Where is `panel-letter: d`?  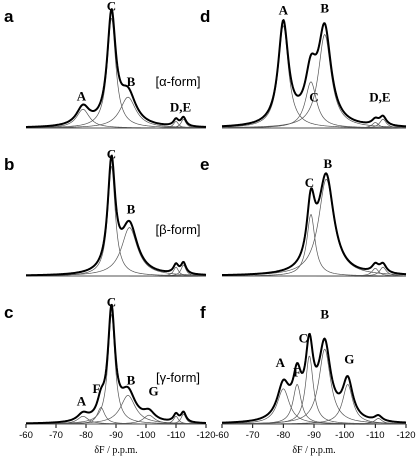
panel-letter: d is located at coordinates (205, 16).